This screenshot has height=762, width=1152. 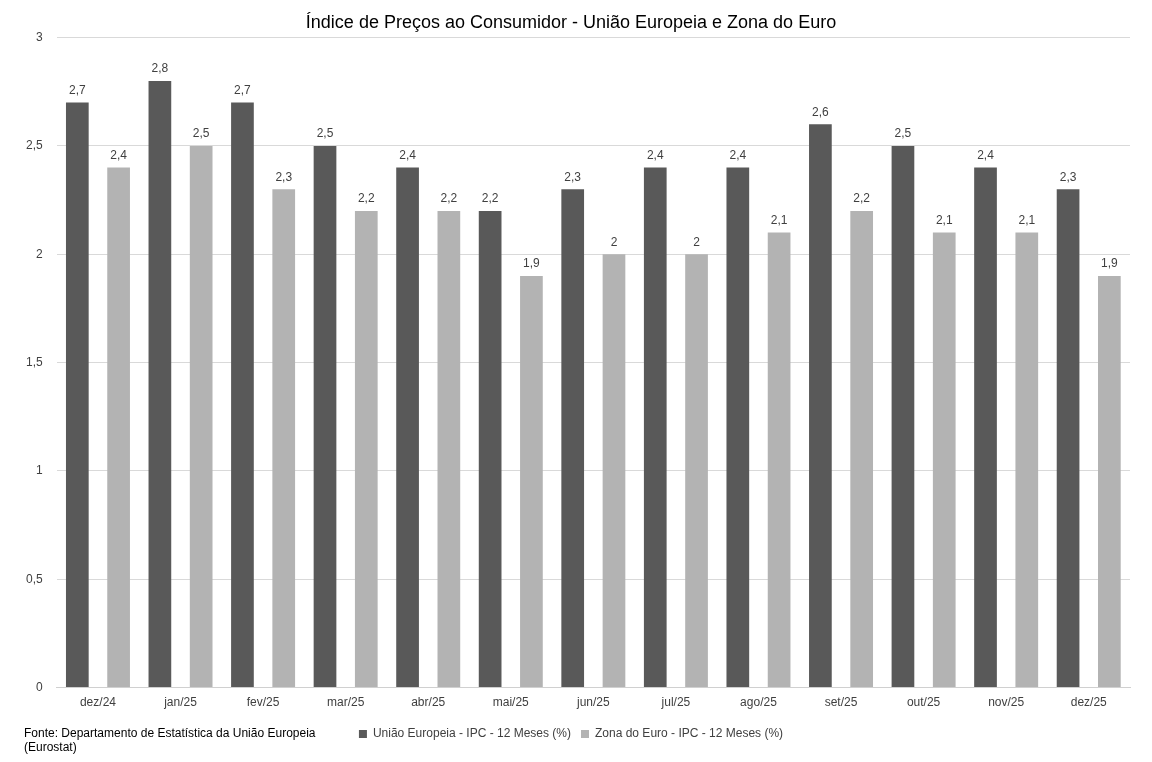 What do you see at coordinates (1089, 702) in the screenshot?
I see `x-tick-label: dez/25` at bounding box center [1089, 702].